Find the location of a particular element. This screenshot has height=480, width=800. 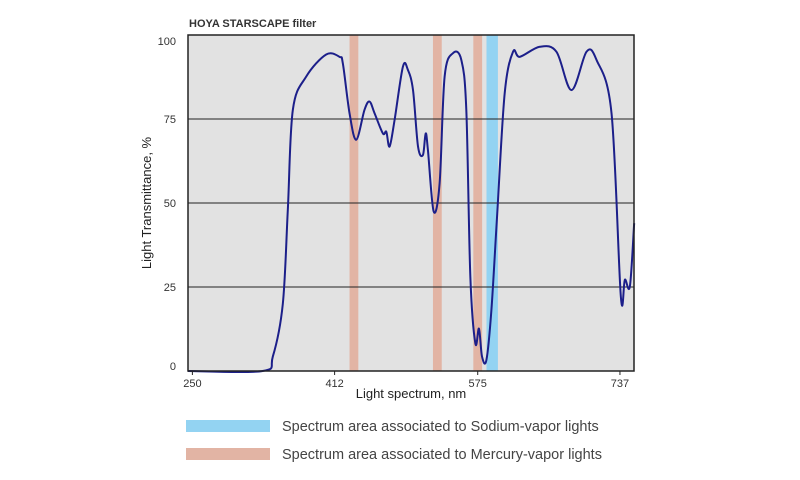

x-axis-label: Light spectrum, nm is located at coordinates (411, 393).